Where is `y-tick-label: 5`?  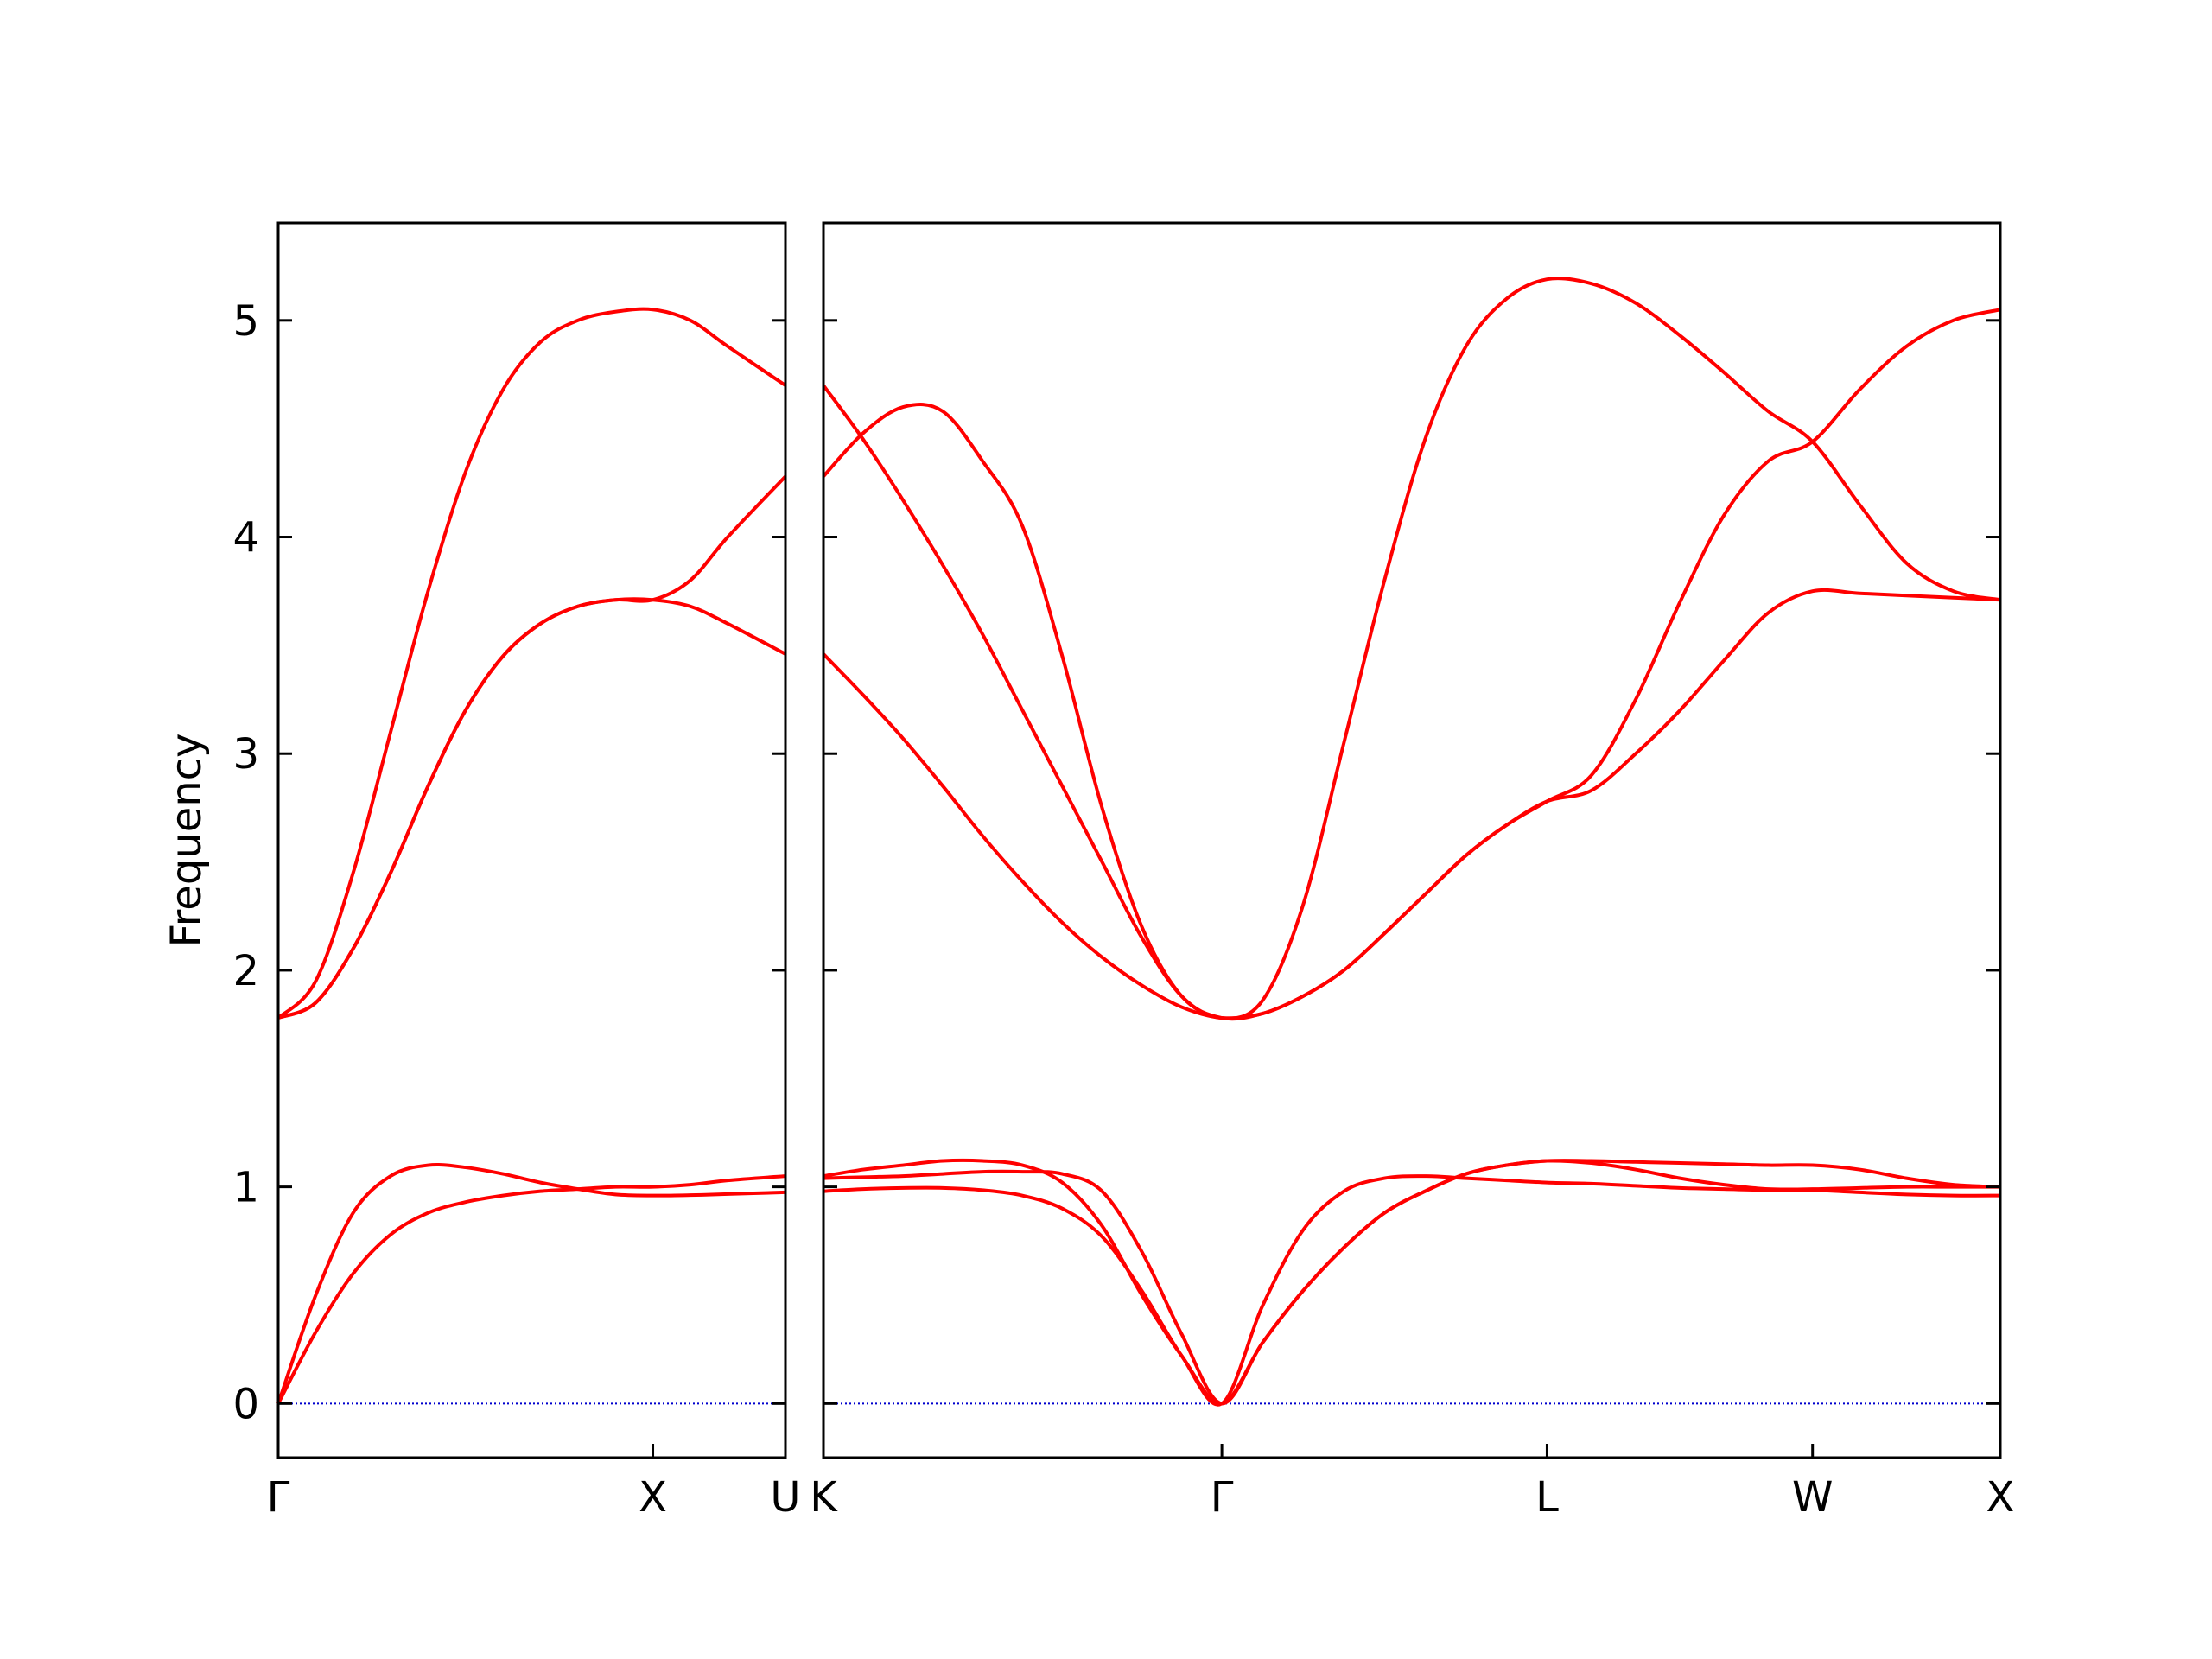 y-tick-label: 5 is located at coordinates (245, 321).